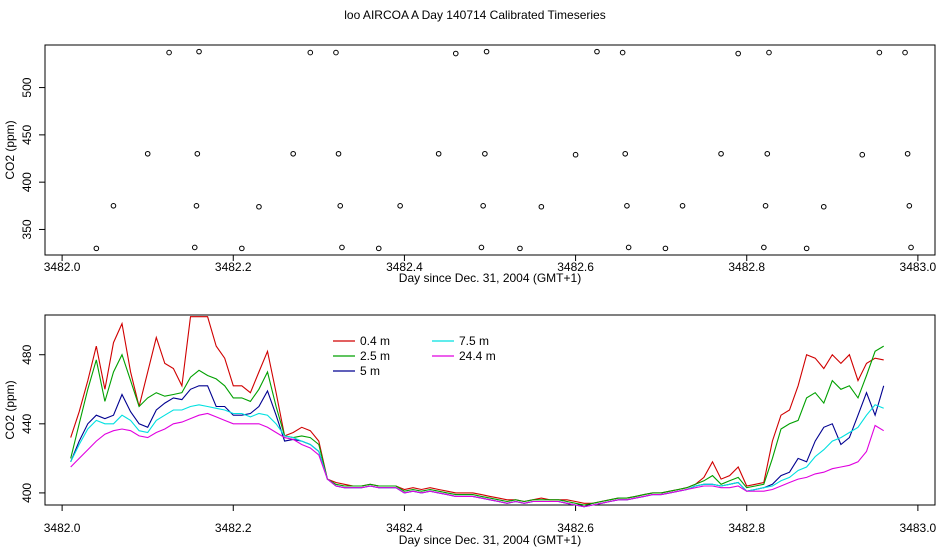 The width and height of the screenshot is (950, 550). Describe the element at coordinates (474, 341) in the screenshot. I see `legend-label: 7.5 m` at that location.